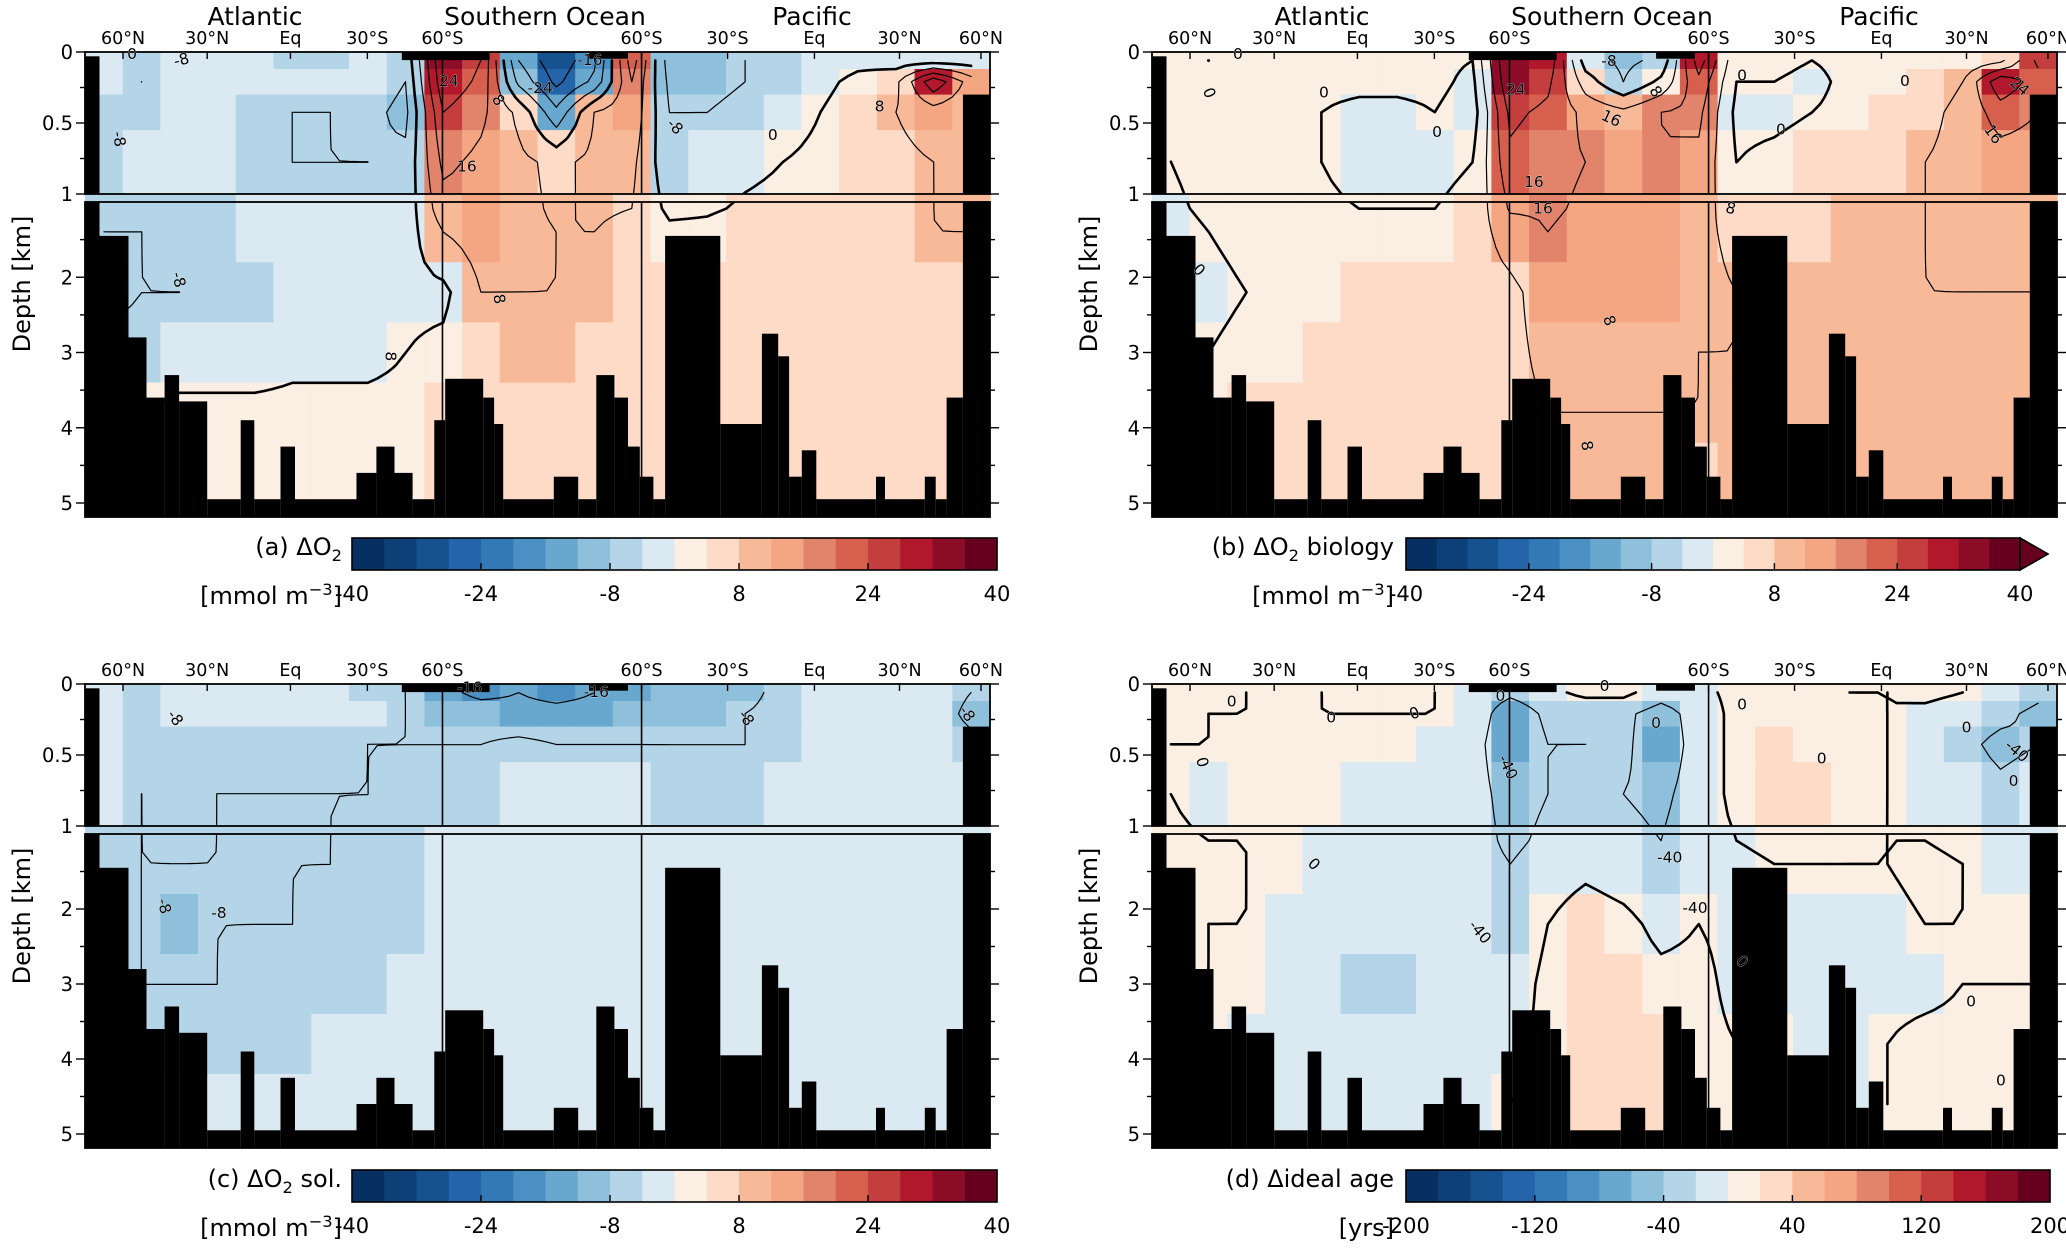 This screenshot has width=2066, height=1248. What do you see at coordinates (1921, 1226) in the screenshot?
I see `colorbar-tick-label: 120` at bounding box center [1921, 1226].